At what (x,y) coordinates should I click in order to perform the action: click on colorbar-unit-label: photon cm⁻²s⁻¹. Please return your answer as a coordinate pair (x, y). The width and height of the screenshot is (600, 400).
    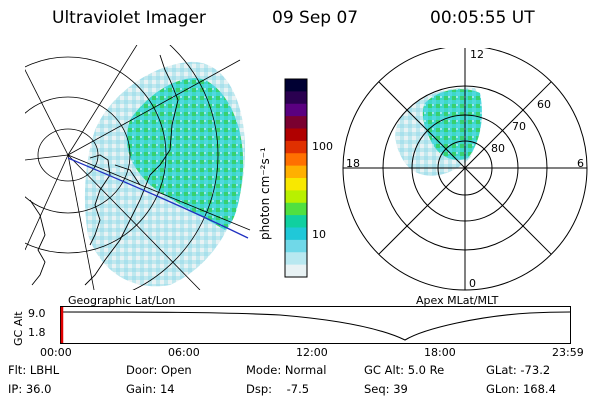
    Looking at the image, I should click on (265, 193).